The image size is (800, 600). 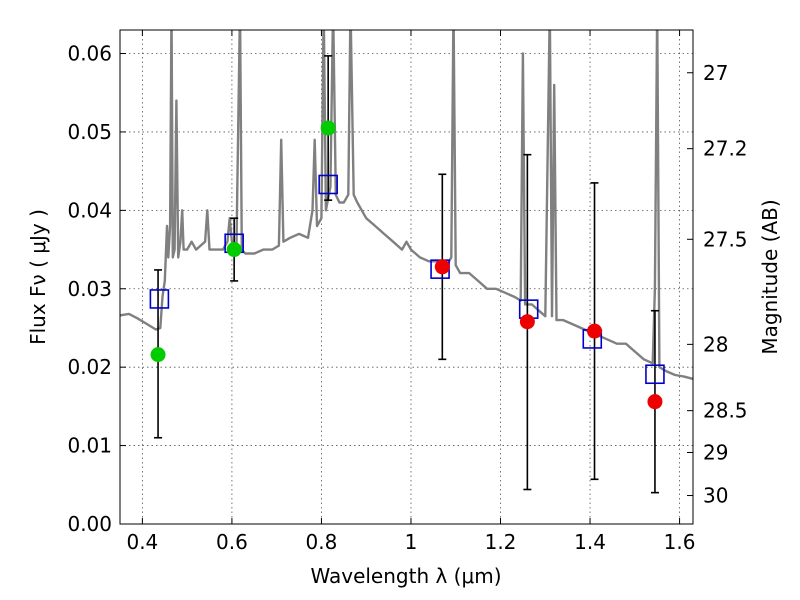 I want to click on mag-tick-label: 30, so click(x=715, y=496).